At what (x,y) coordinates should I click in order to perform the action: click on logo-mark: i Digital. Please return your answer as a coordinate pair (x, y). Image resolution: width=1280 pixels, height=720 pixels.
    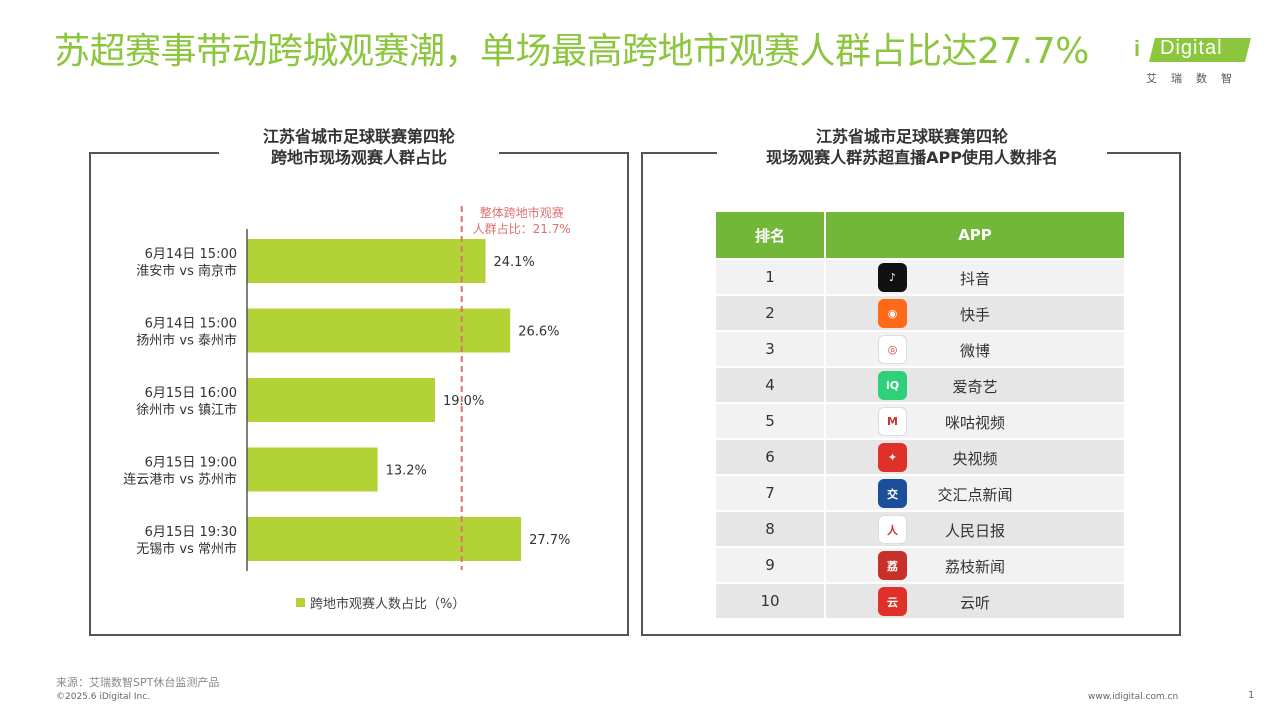
    Looking at the image, I should click on (1190, 48).